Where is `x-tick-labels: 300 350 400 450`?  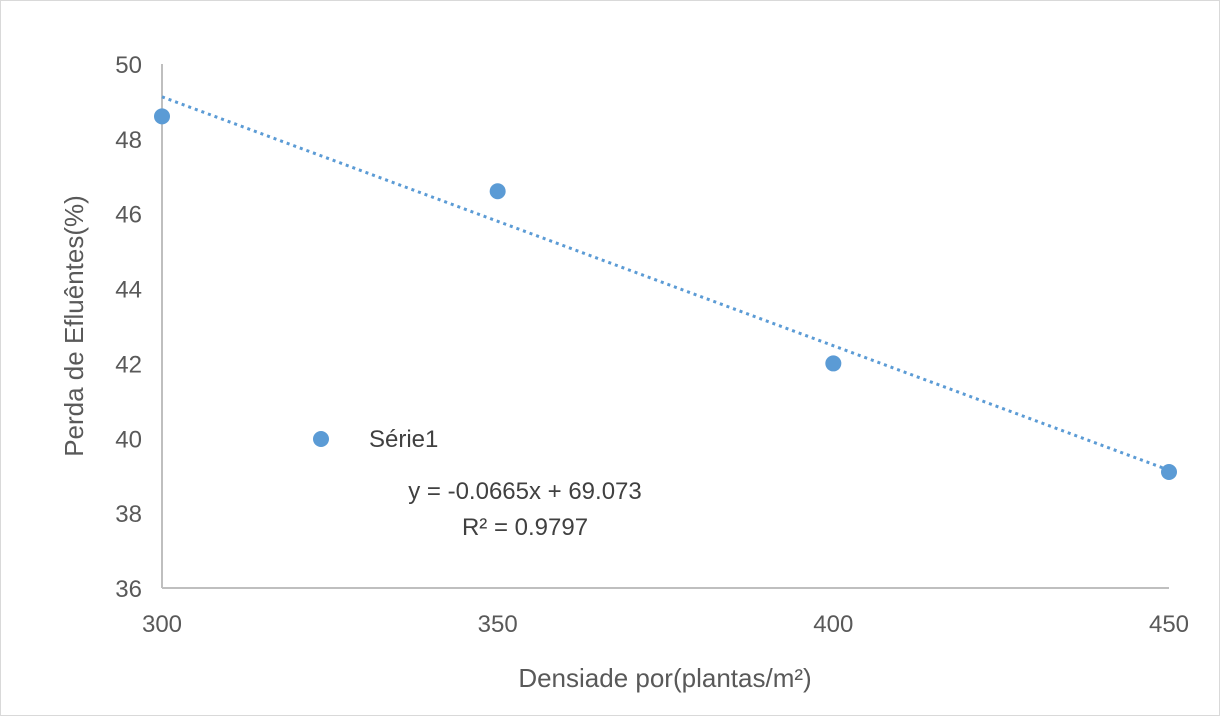
x-tick-labels: 300 350 400 450 is located at coordinates (665, 624).